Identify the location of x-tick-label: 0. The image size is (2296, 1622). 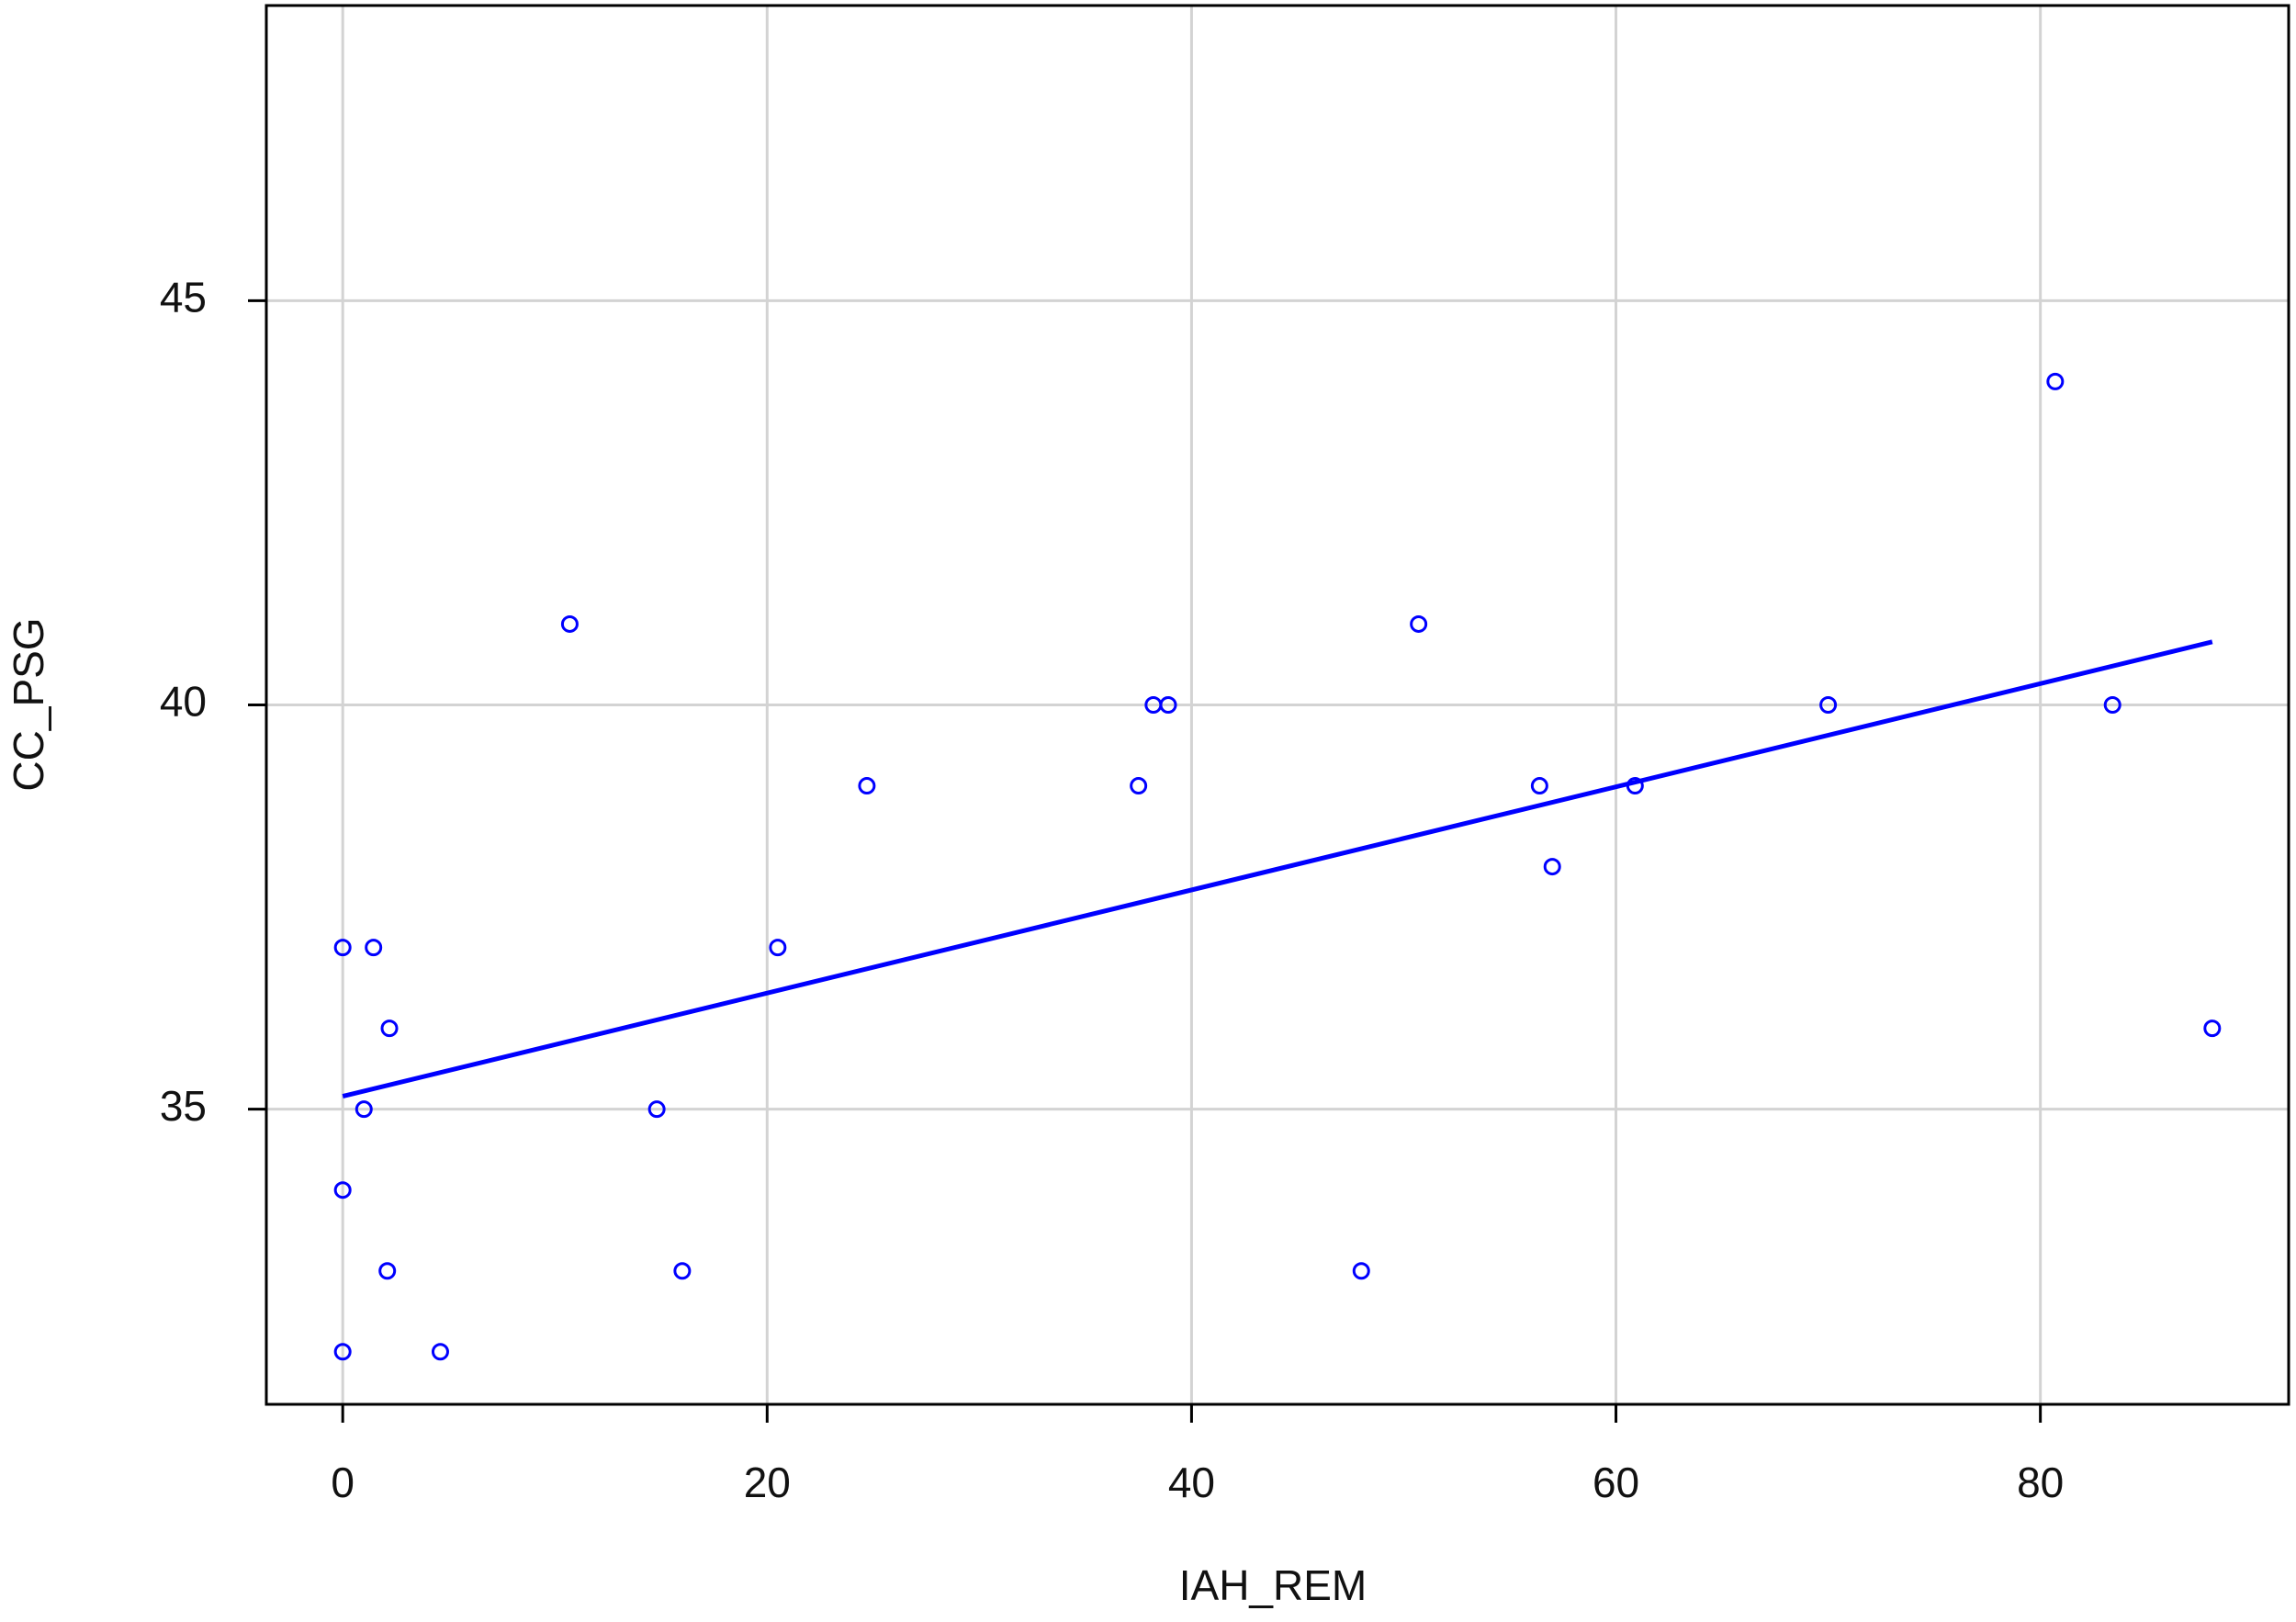
(343, 1482).